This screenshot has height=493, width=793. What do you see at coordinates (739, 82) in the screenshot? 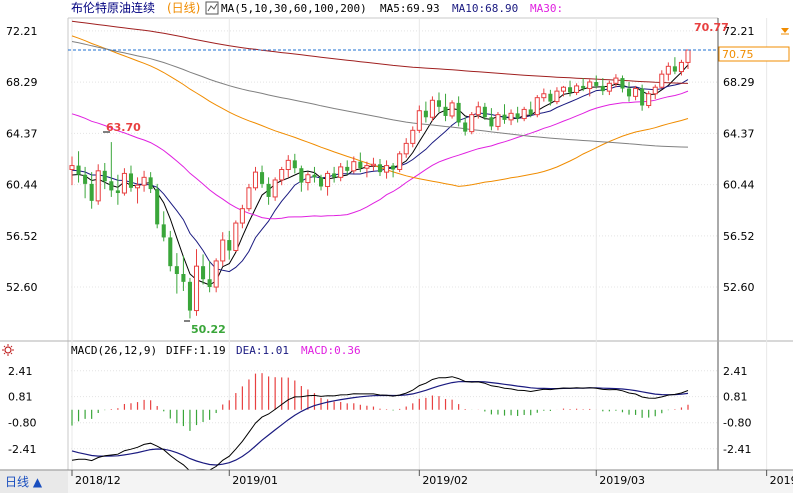
I see `main-y-tick-right: 68.29` at bounding box center [739, 82].